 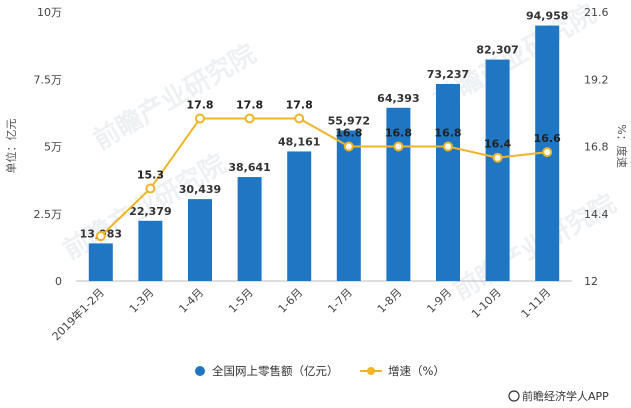 What do you see at coordinates (150, 175) in the screenshot?
I see `line-data-label: 15.3` at bounding box center [150, 175].